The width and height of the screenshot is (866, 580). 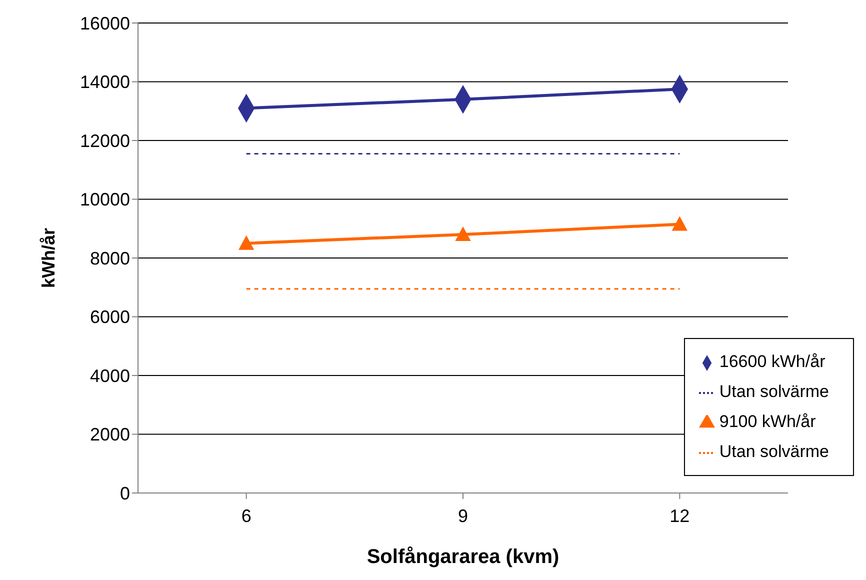 What do you see at coordinates (110, 376) in the screenshot?
I see `y-tick-label: 4000` at bounding box center [110, 376].